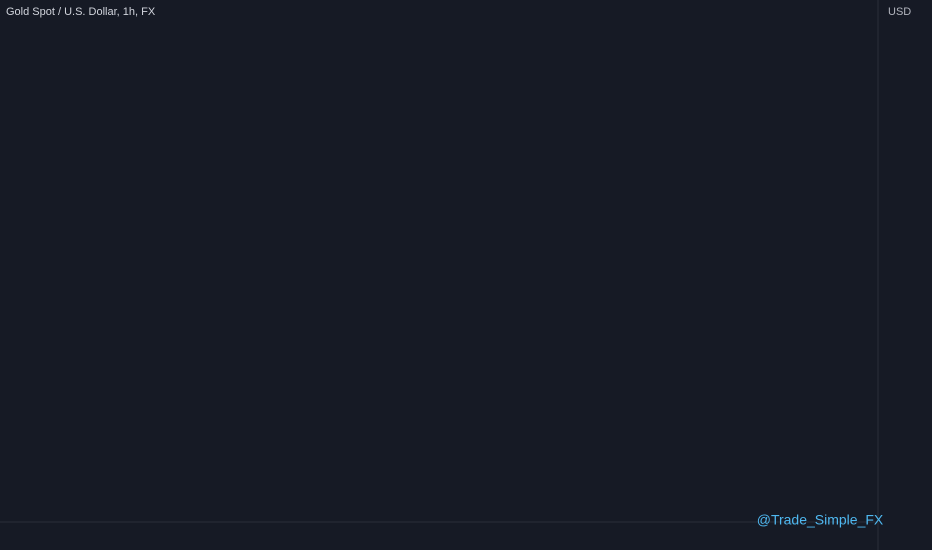  Describe the element at coordinates (81, 12) in the screenshot. I see `chart-title: Gold Spot / U.S. Dollar, 1h, FX` at that location.